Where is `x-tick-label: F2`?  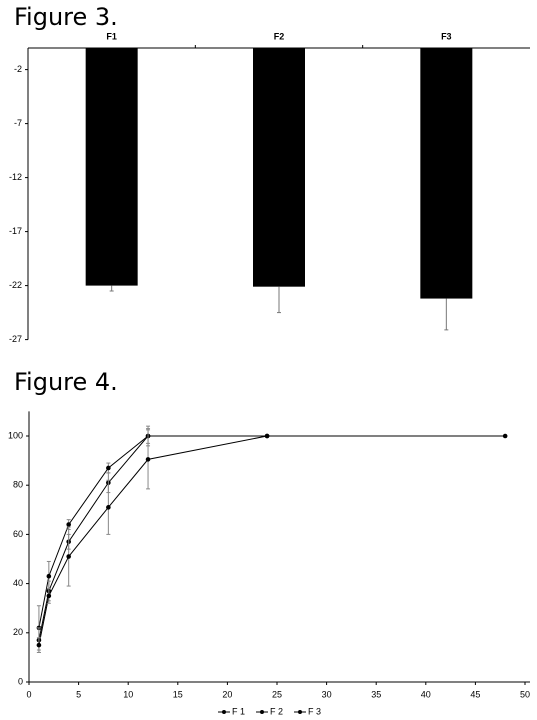
x-tick-label: F2 is located at coordinates (279, 36).